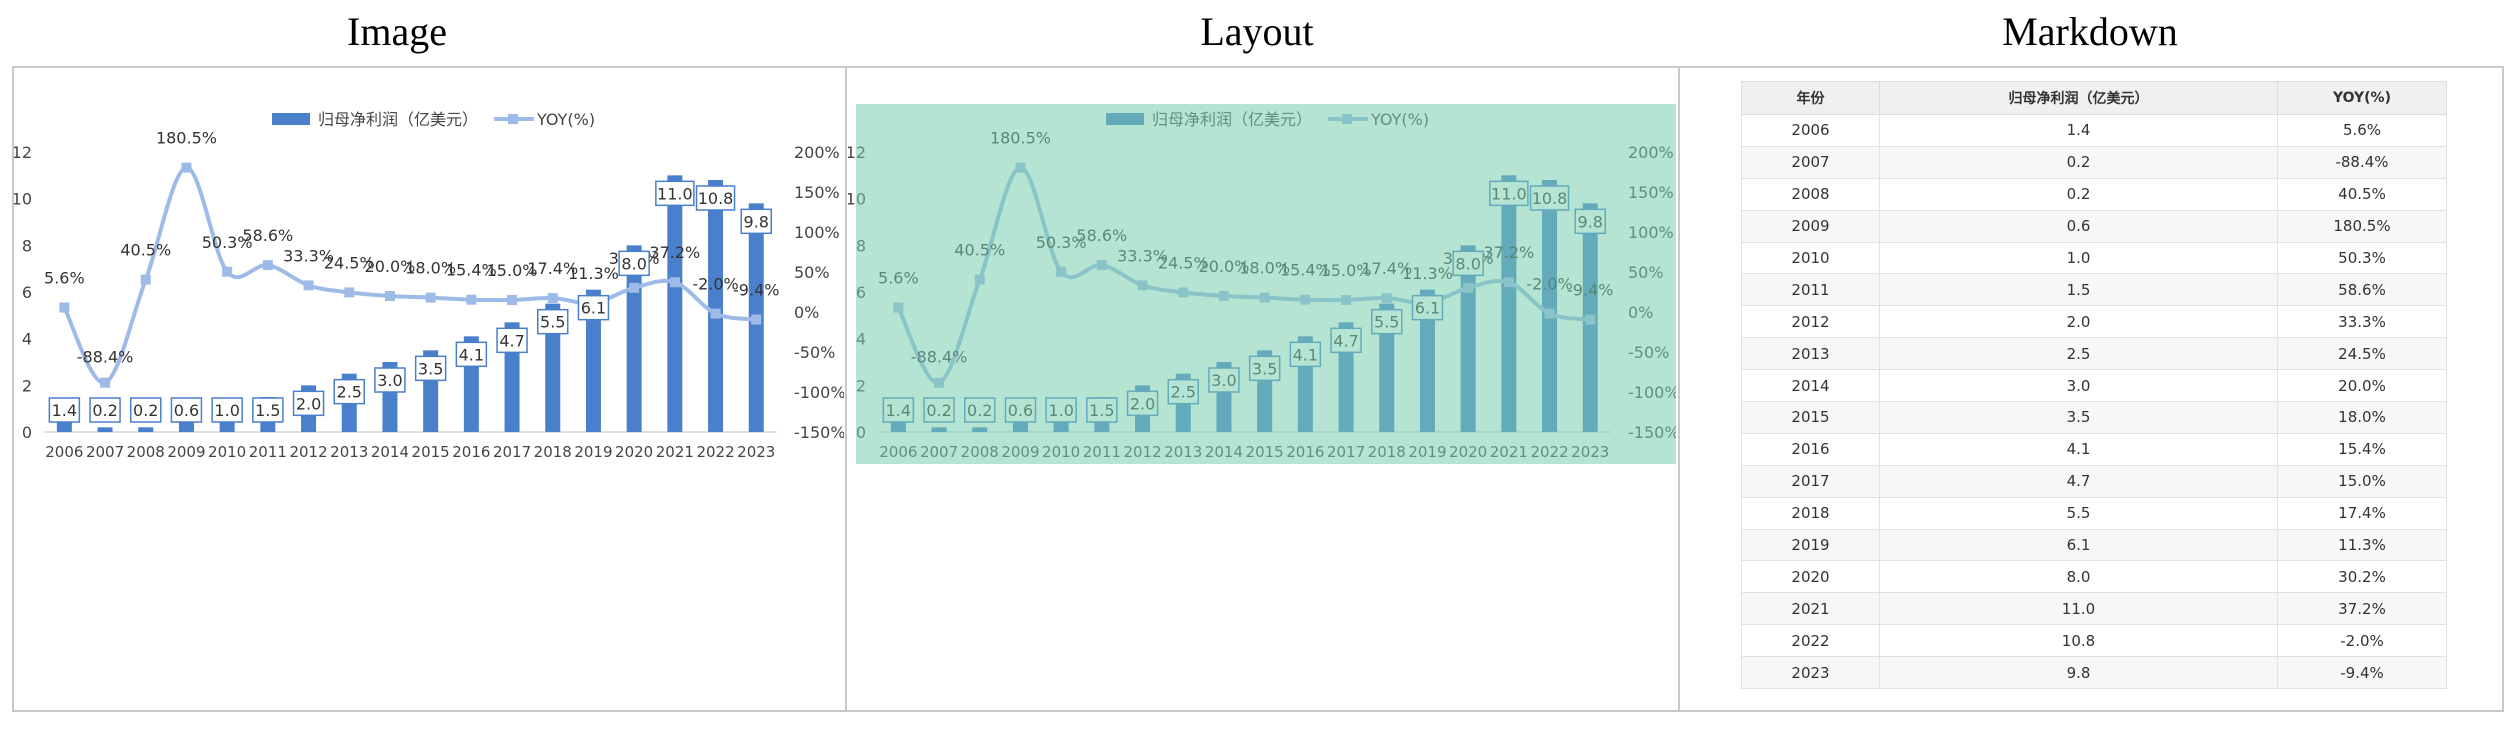  What do you see at coordinates (226, 410) in the screenshot?
I see `image-bar-value-label: 1.0` at bounding box center [226, 410].